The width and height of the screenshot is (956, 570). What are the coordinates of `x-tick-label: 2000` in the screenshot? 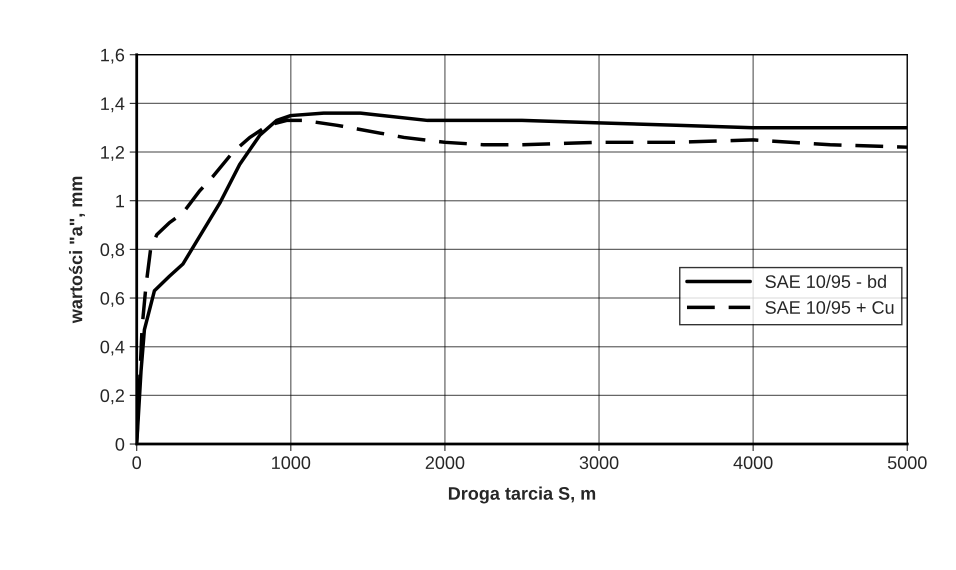 It's located at (445, 463).